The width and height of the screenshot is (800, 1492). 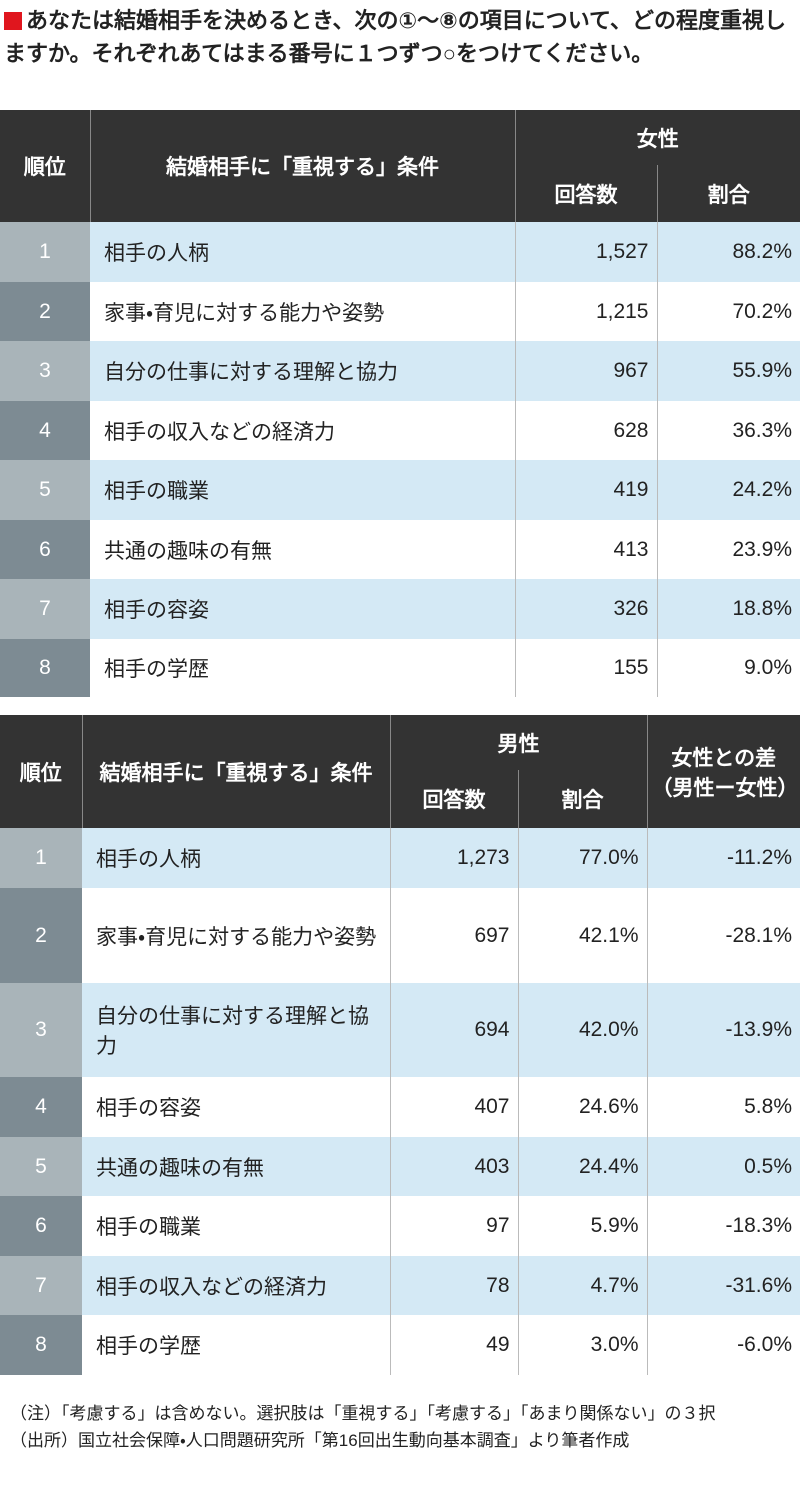 What do you see at coordinates (728, 668) in the screenshot?
I see `cell-ratio: 9.0%` at bounding box center [728, 668].